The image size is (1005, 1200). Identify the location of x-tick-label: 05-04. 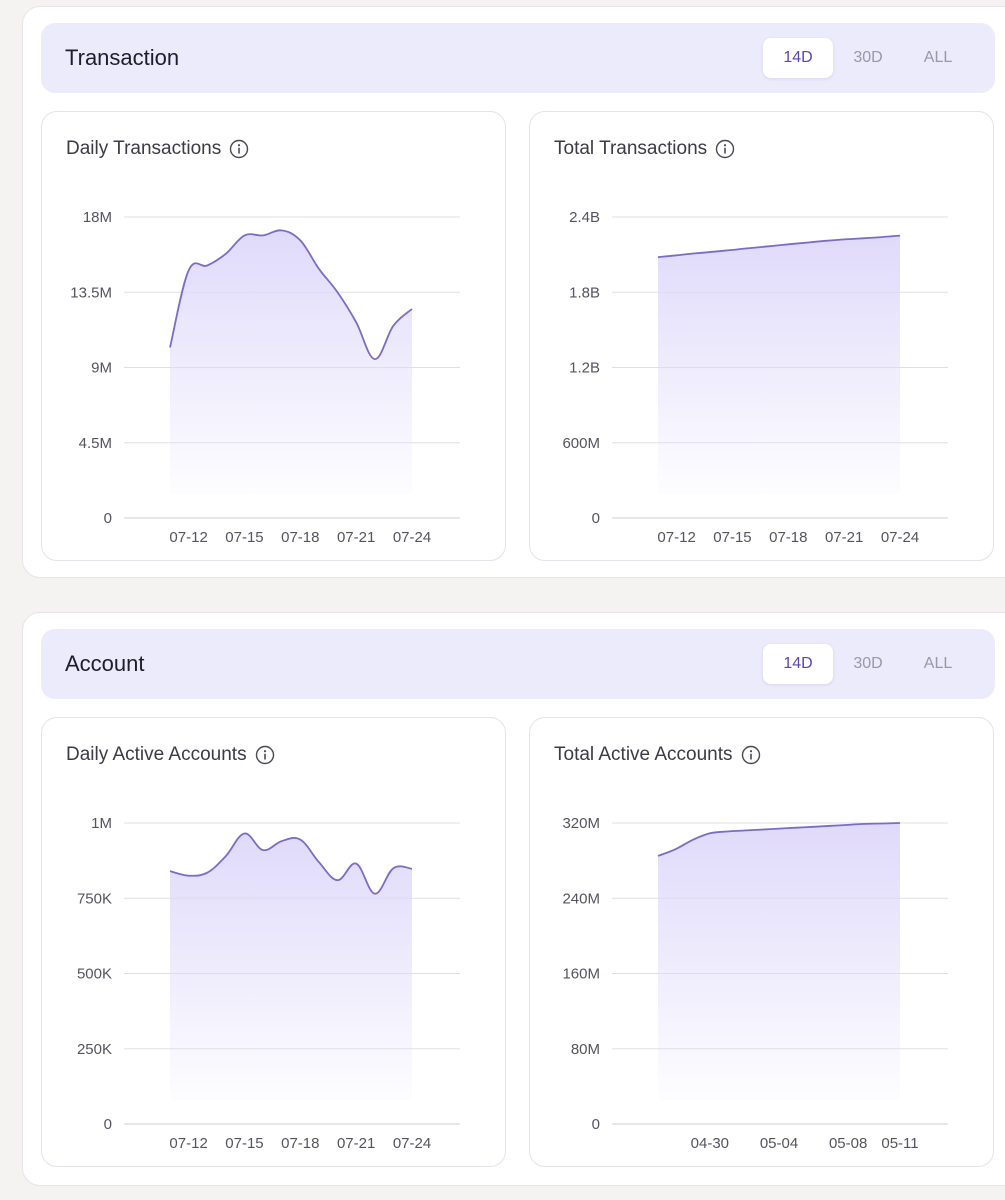
(779, 1143).